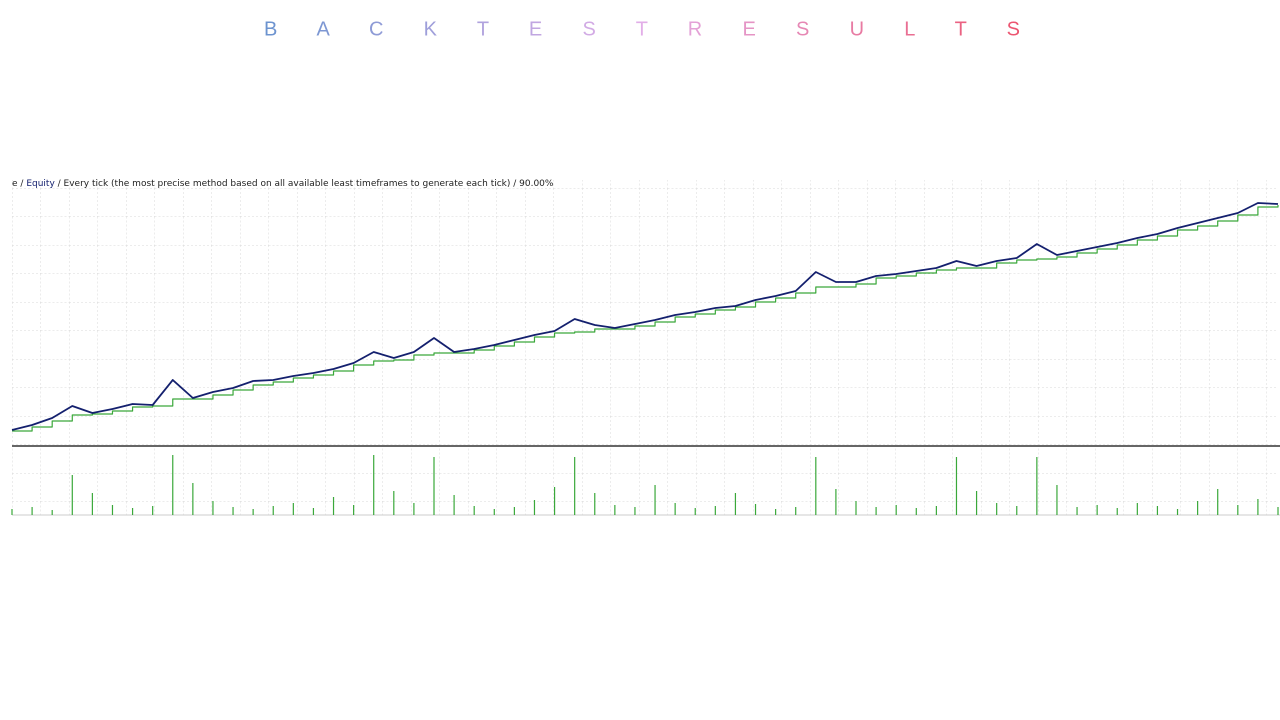  What do you see at coordinates (40, 184) in the screenshot?
I see `legend-entry: Equity` at bounding box center [40, 184].